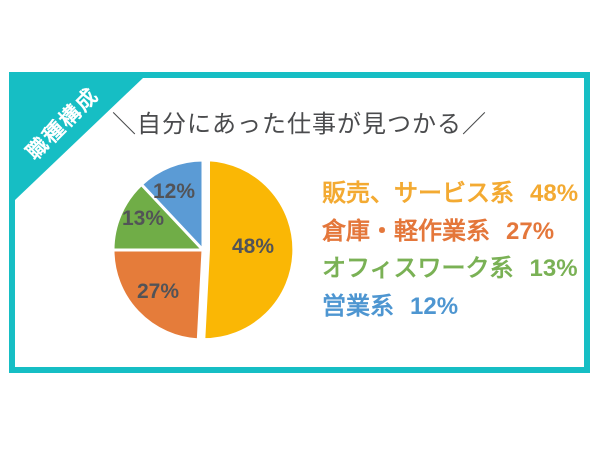  What do you see at coordinates (418, 268) in the screenshot?
I see `legend-label: オフィスワーク系` at bounding box center [418, 268].